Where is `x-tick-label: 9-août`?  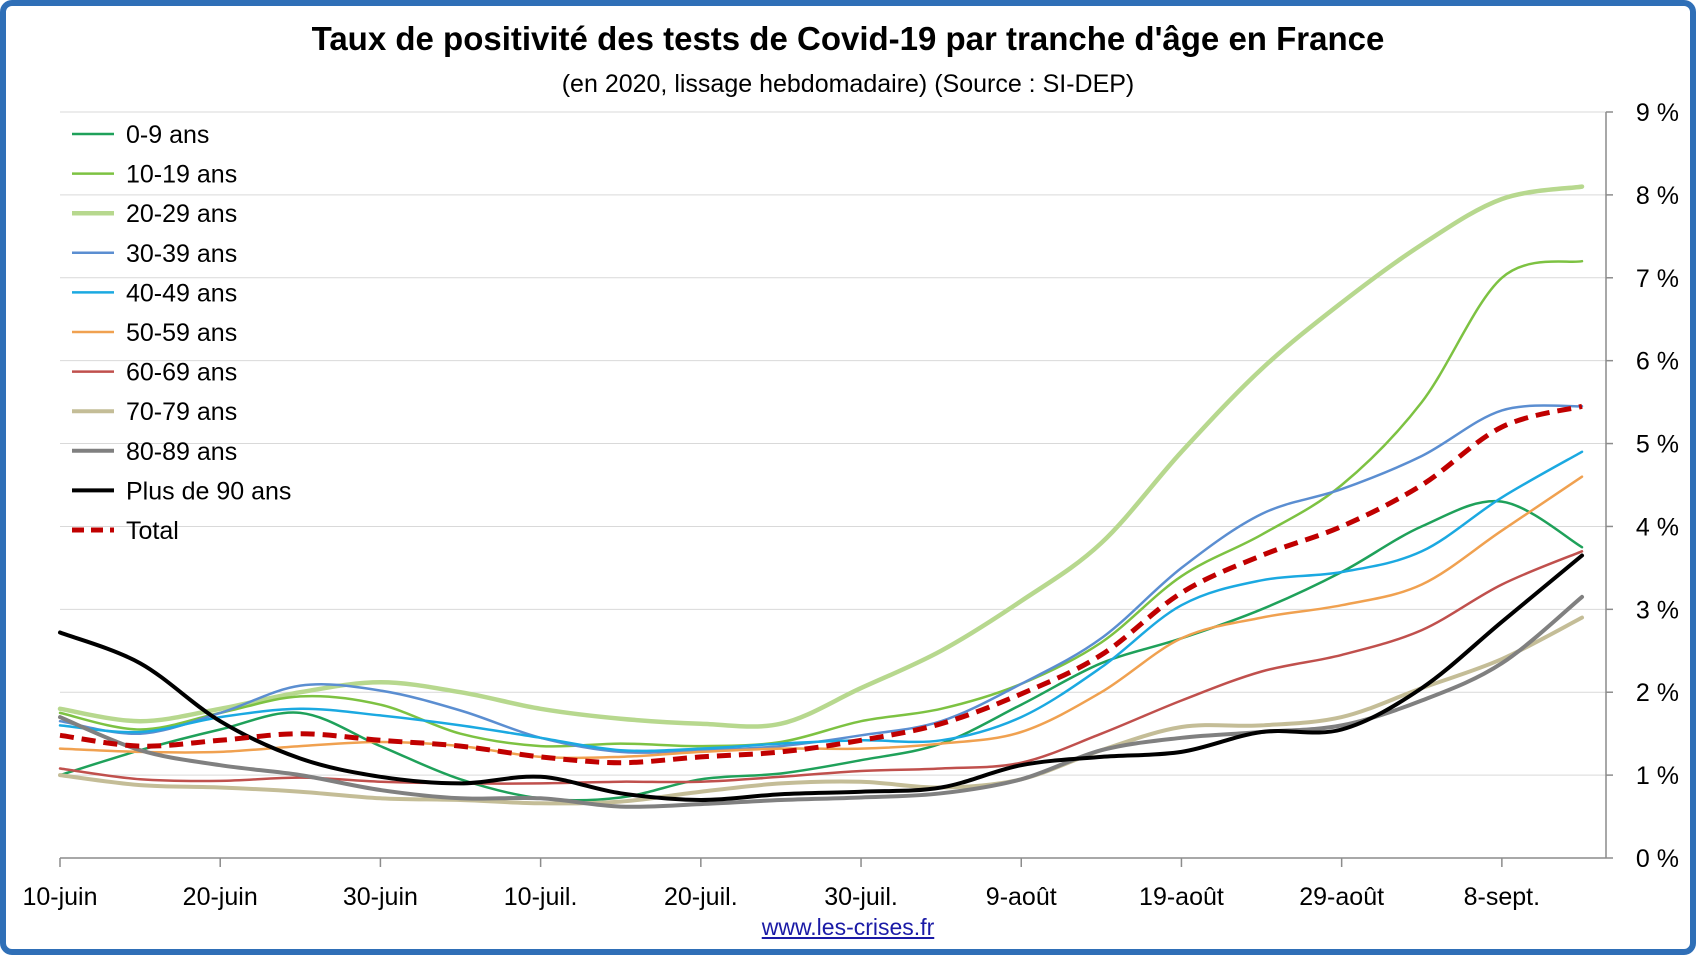
x-tick-label: 9-août is located at coordinates (1021, 897).